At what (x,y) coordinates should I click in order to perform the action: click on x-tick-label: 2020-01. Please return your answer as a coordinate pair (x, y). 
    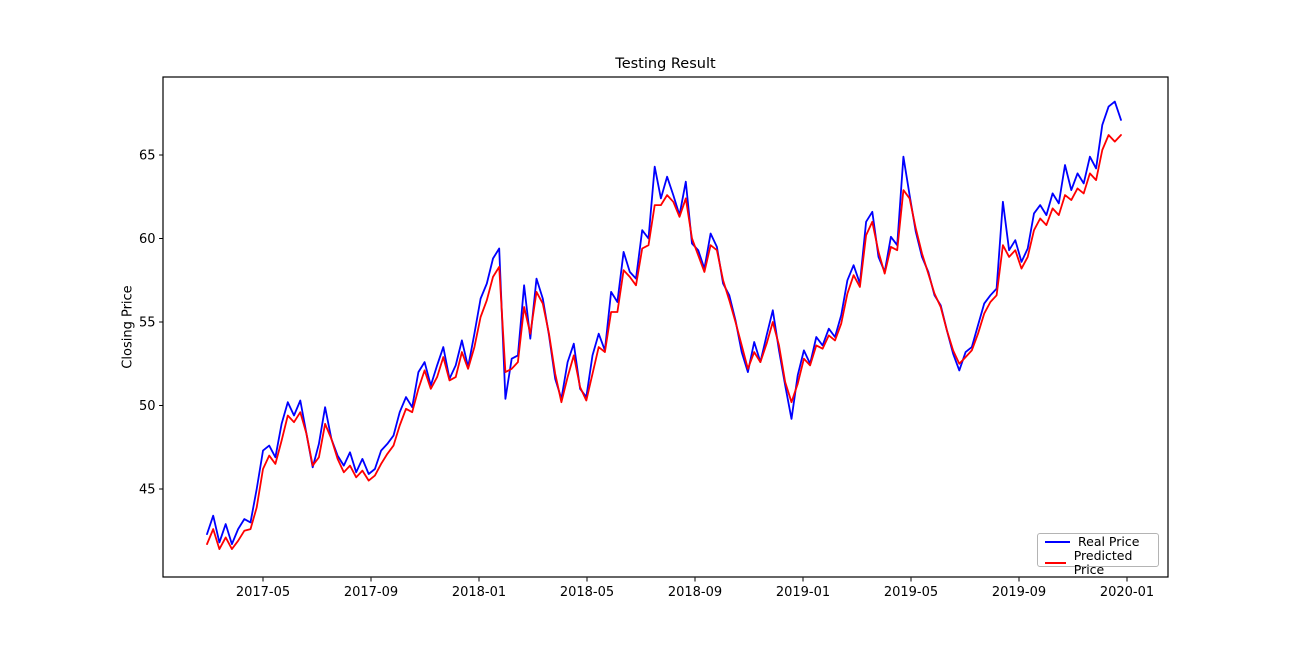
    Looking at the image, I should click on (1127, 592).